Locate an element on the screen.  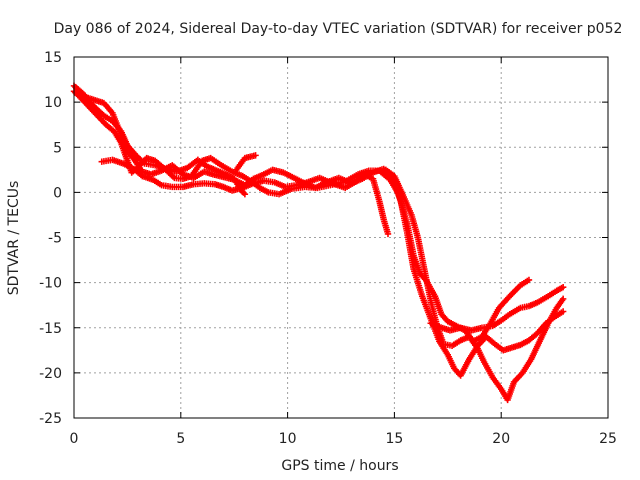
y-tick-label: 10 is located at coordinates (53, 103).